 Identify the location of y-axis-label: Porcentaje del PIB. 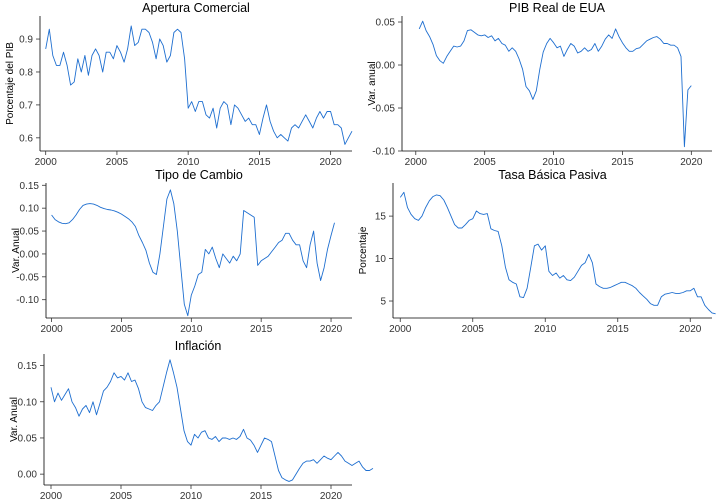
(10, 83).